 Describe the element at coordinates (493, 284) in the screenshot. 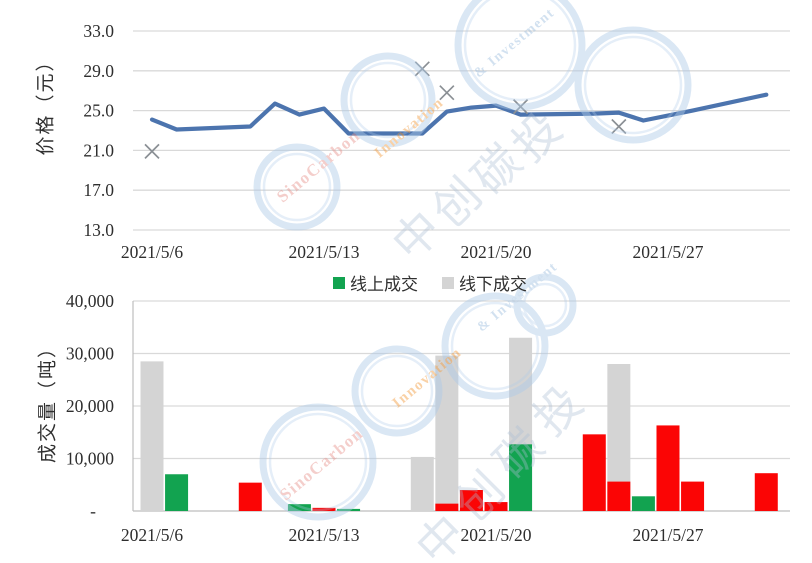

I see `legend-label-offline: 线下成交` at that location.